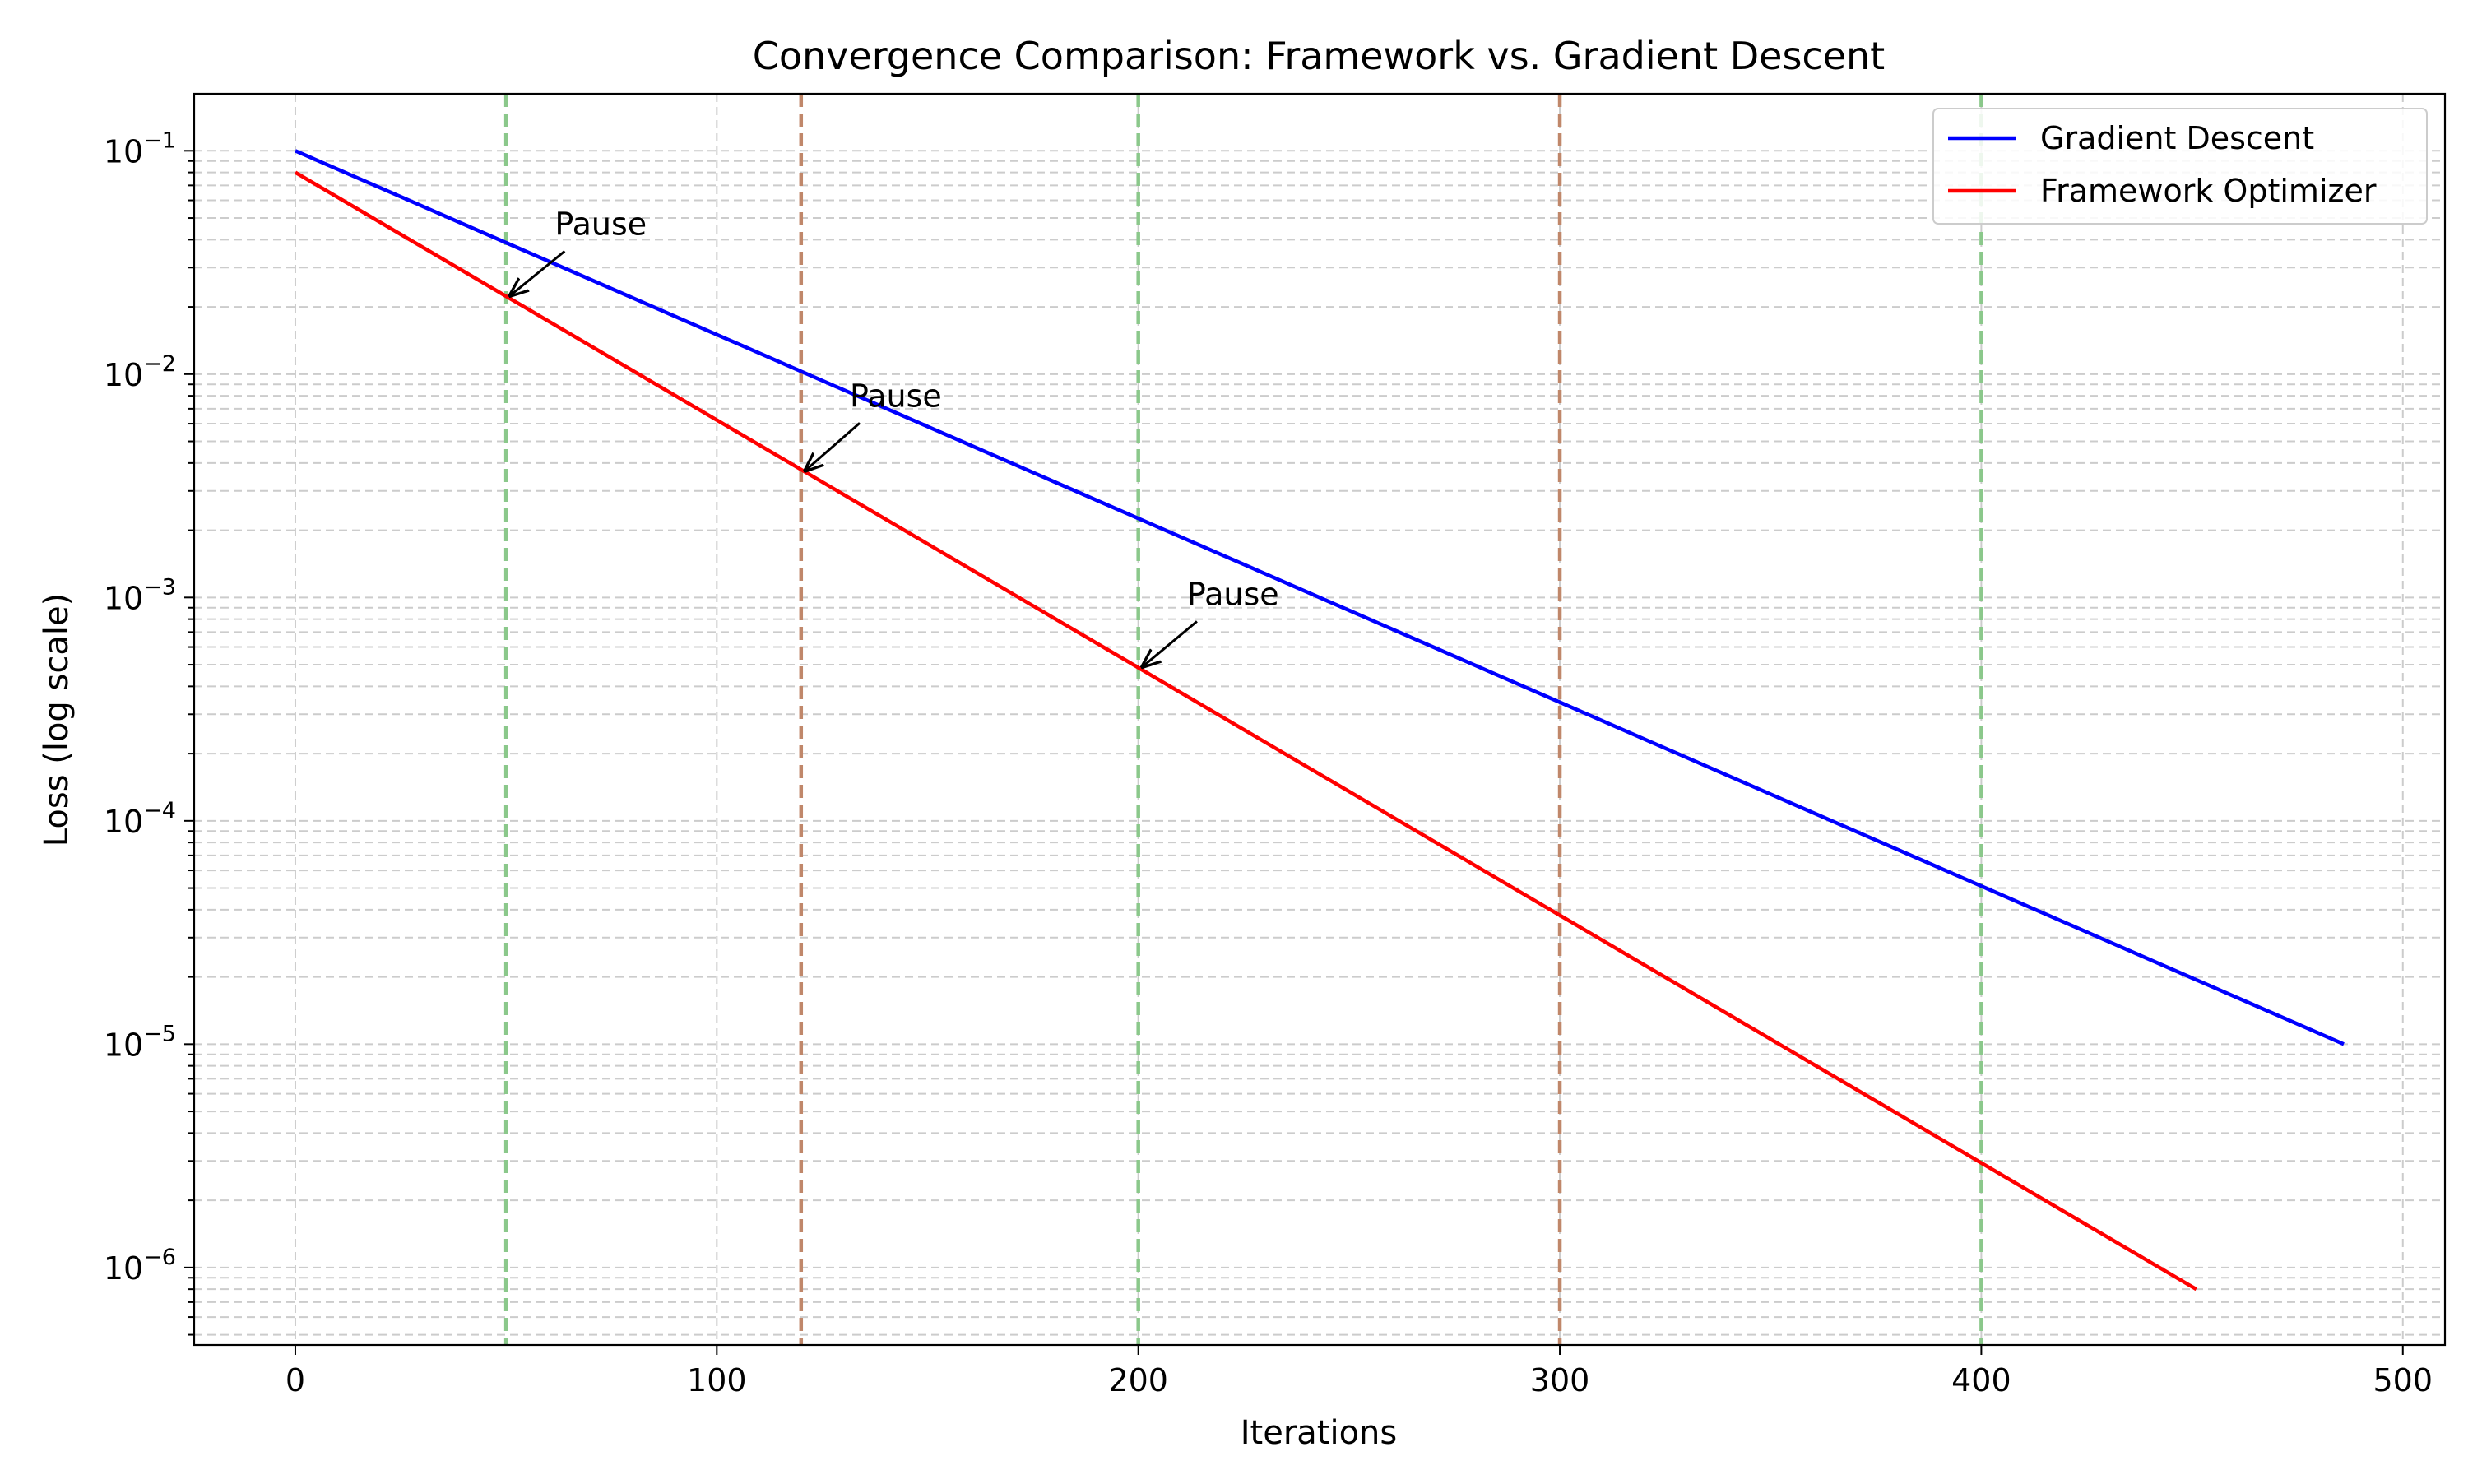 The height and width of the screenshot is (1484, 2468). Describe the element at coordinates (140, 372) in the screenshot. I see `y-tick-label: 10⁻²` at that location.